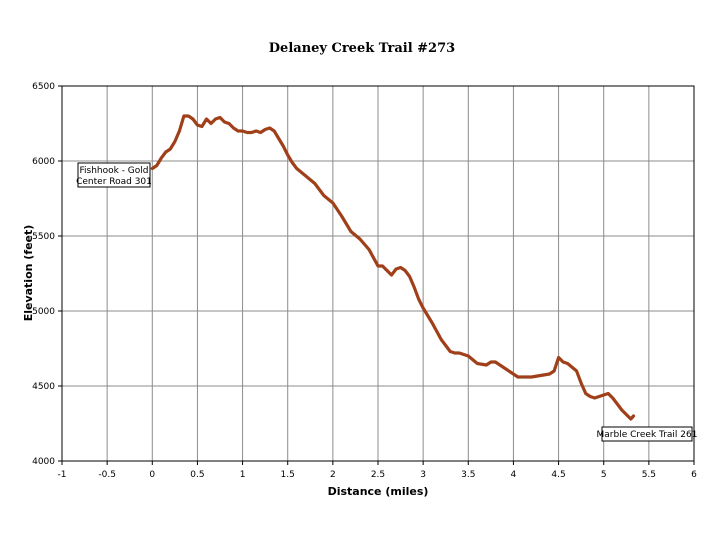 This screenshot has height=546, width=725. Describe the element at coordinates (152, 475) in the screenshot. I see `x-tick-label: 0` at that location.